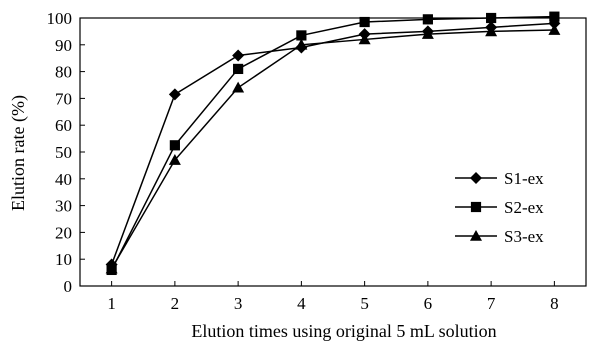  I want to click on y-tick-label: 30, so click(63, 206).